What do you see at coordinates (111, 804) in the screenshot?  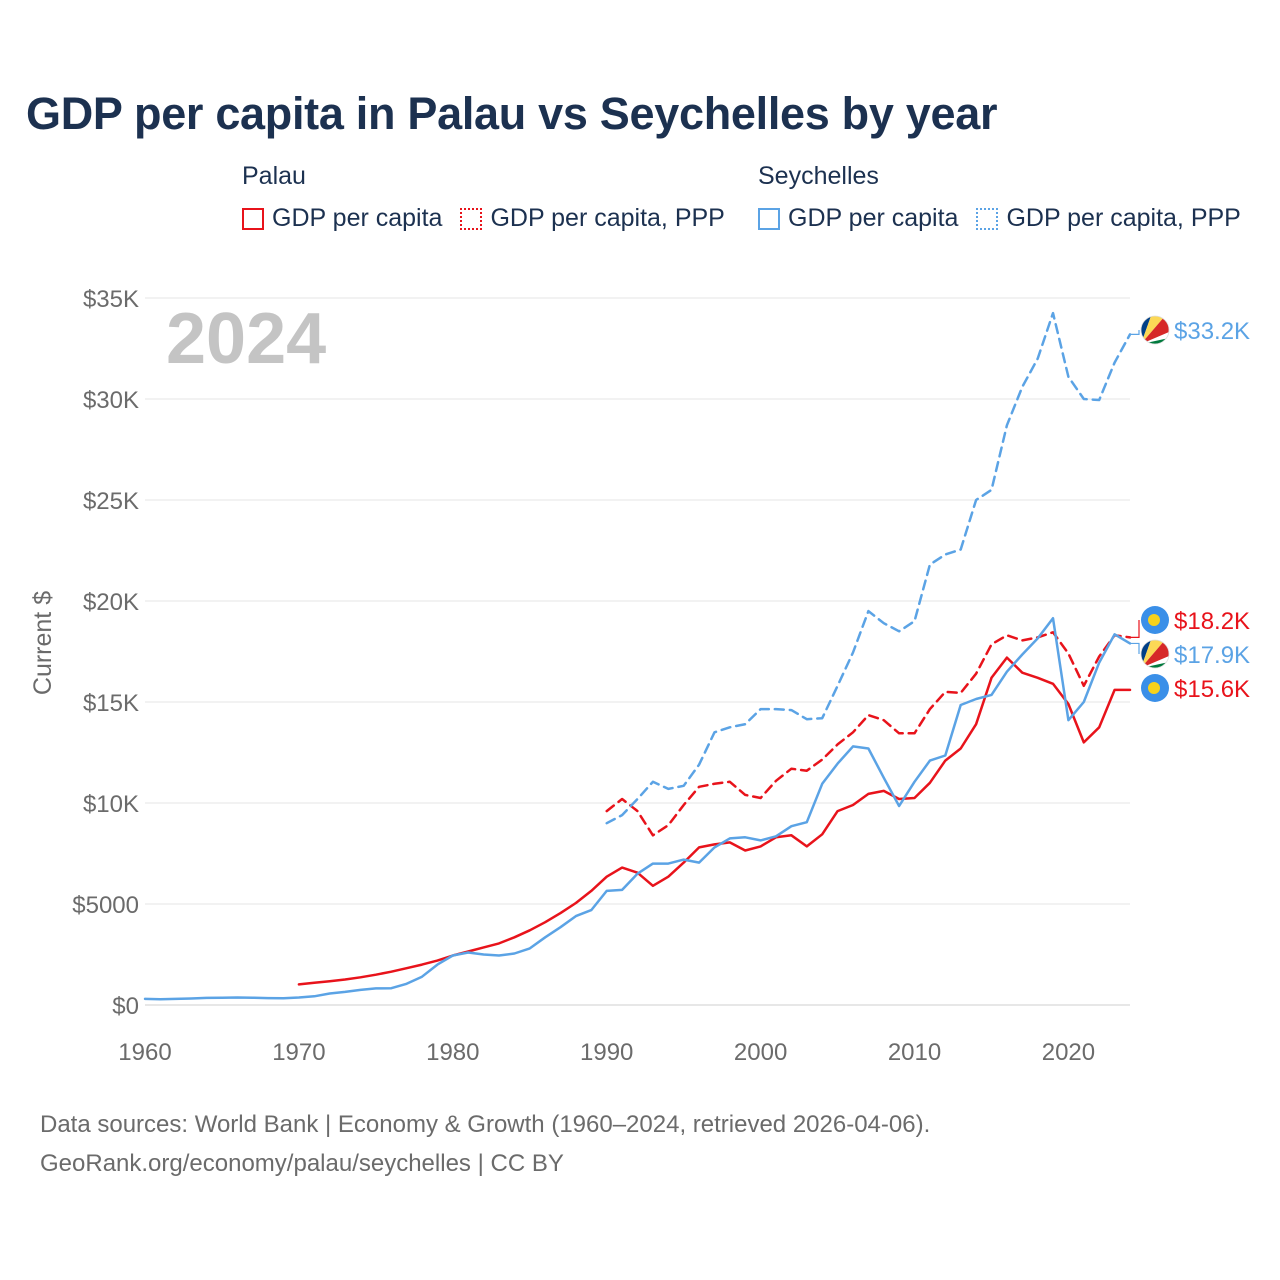 I see `y-tick-label: $10K` at bounding box center [111, 804].